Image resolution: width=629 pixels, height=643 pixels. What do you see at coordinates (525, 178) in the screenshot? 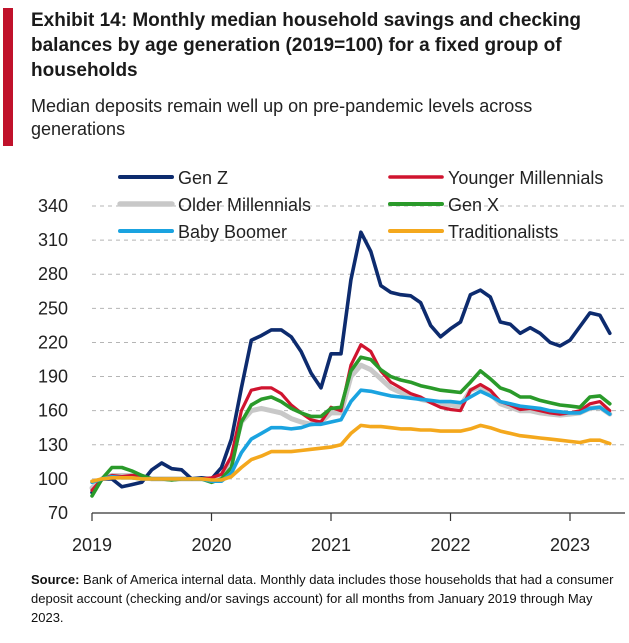
I see `legend-label: Younger Millennials` at bounding box center [525, 178].